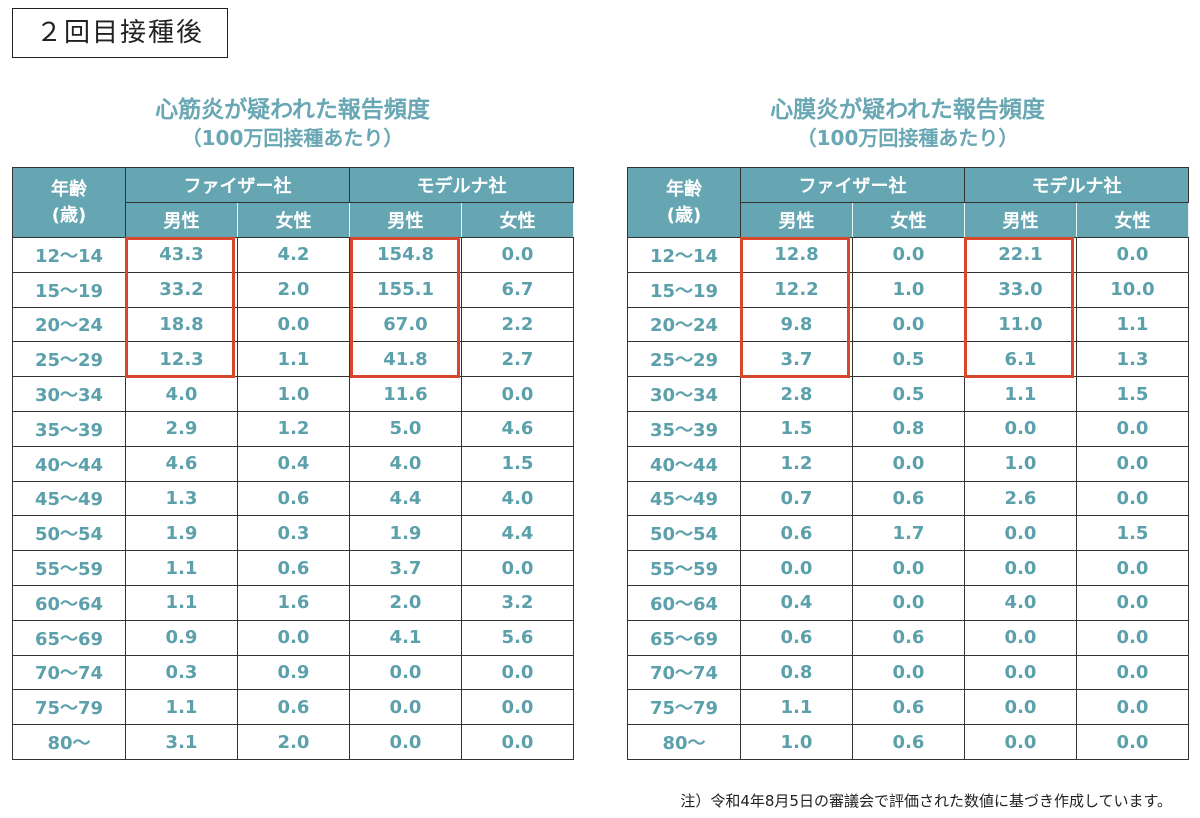 The height and width of the screenshot is (818, 1200). What do you see at coordinates (926, 801) in the screenshot?
I see `footnote: 注）令和4年8月5日の審議会で評価された数値に基づき作成しています。` at bounding box center [926, 801].